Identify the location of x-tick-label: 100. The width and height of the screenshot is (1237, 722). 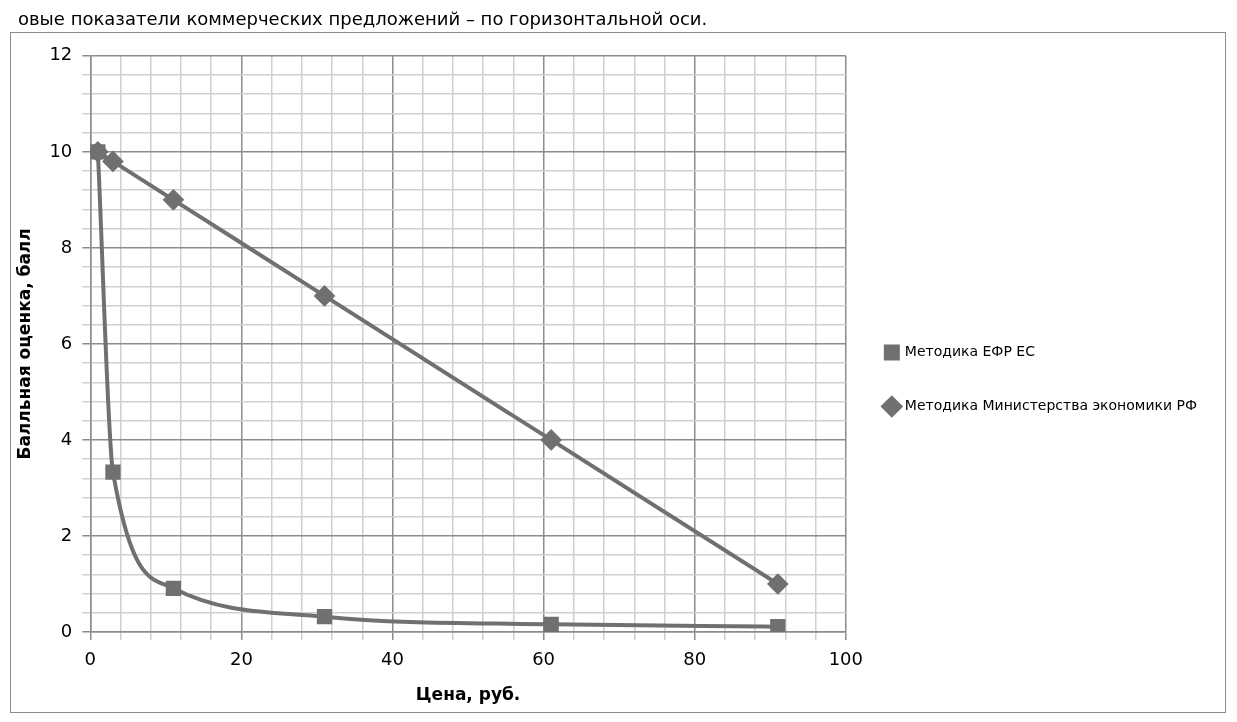
(845, 659).